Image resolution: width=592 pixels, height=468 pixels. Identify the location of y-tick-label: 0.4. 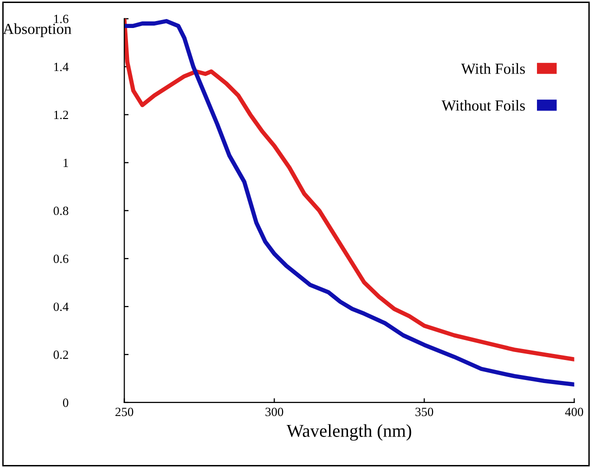
(61, 307).